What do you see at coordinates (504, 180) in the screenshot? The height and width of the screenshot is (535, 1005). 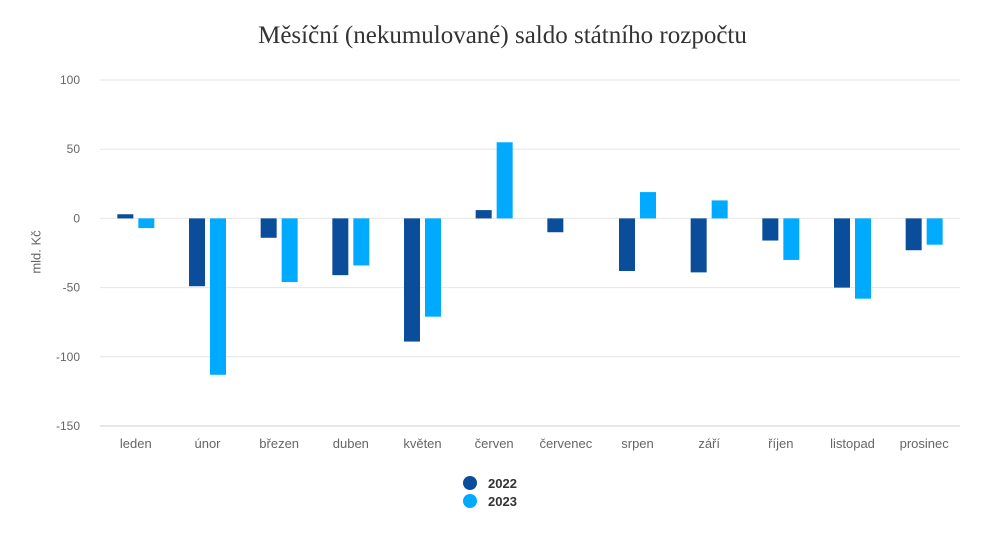 I see `bar-2023-červen` at bounding box center [504, 180].